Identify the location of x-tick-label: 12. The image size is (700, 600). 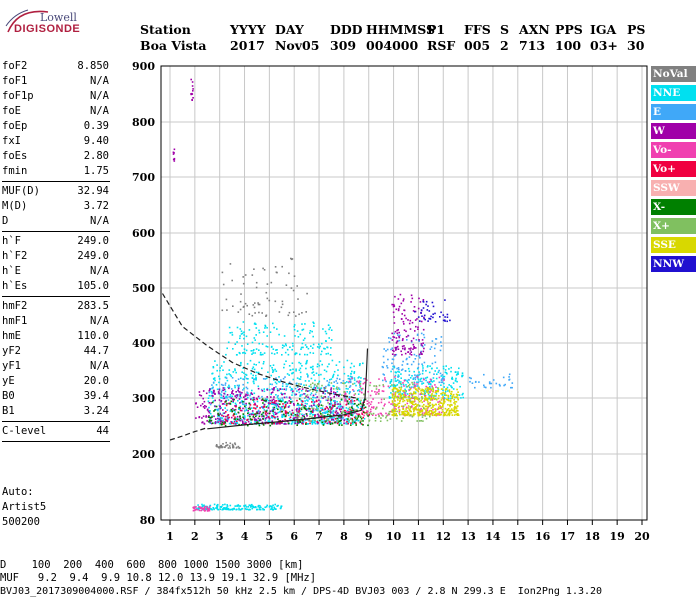
(443, 536).